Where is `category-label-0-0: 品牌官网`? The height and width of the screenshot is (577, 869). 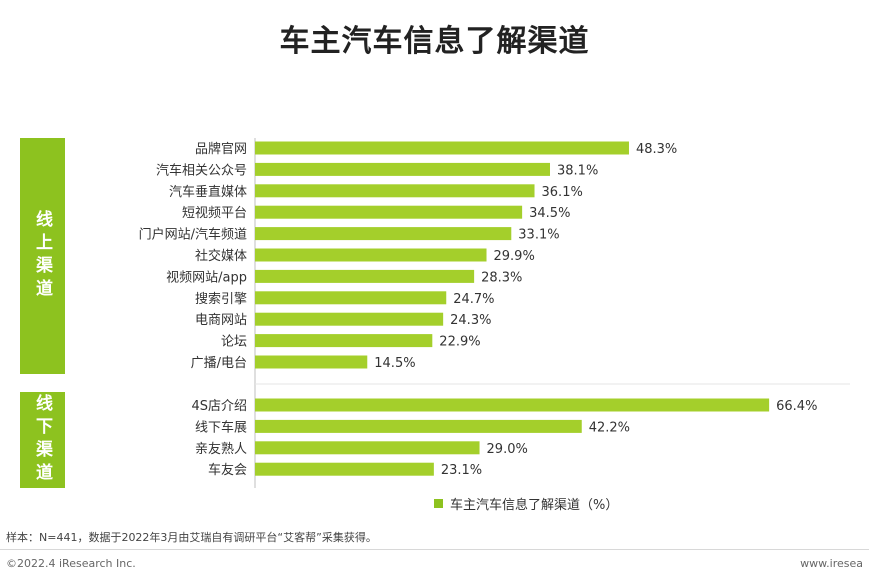
category-label-0-0: 品牌官网 is located at coordinates (221, 149).